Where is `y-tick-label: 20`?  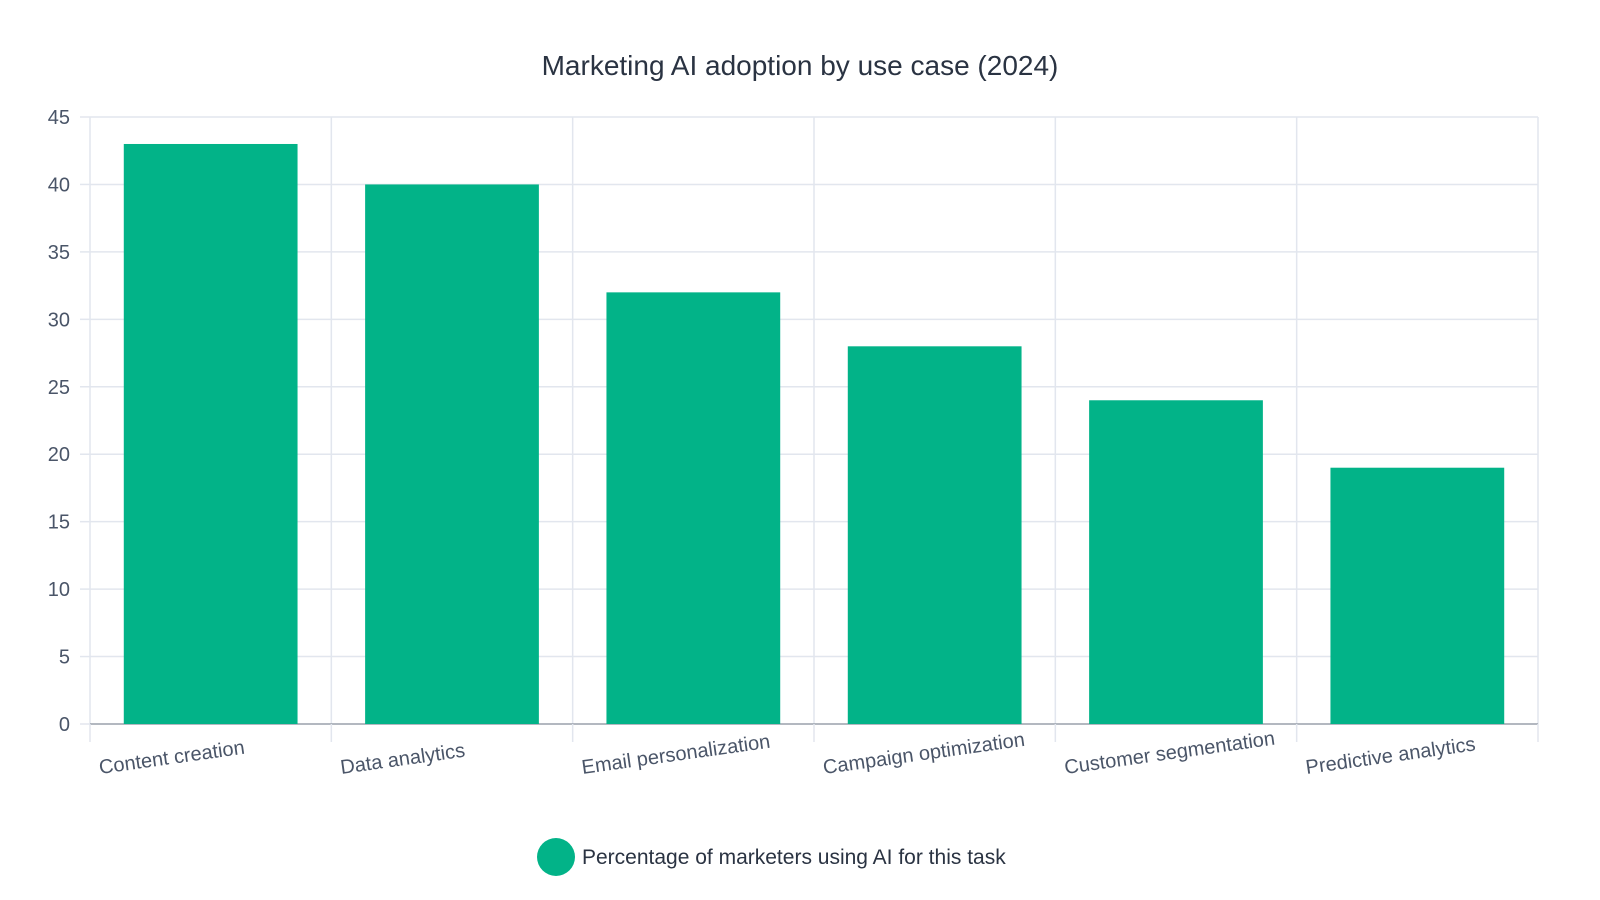 y-tick-label: 20 is located at coordinates (59, 455).